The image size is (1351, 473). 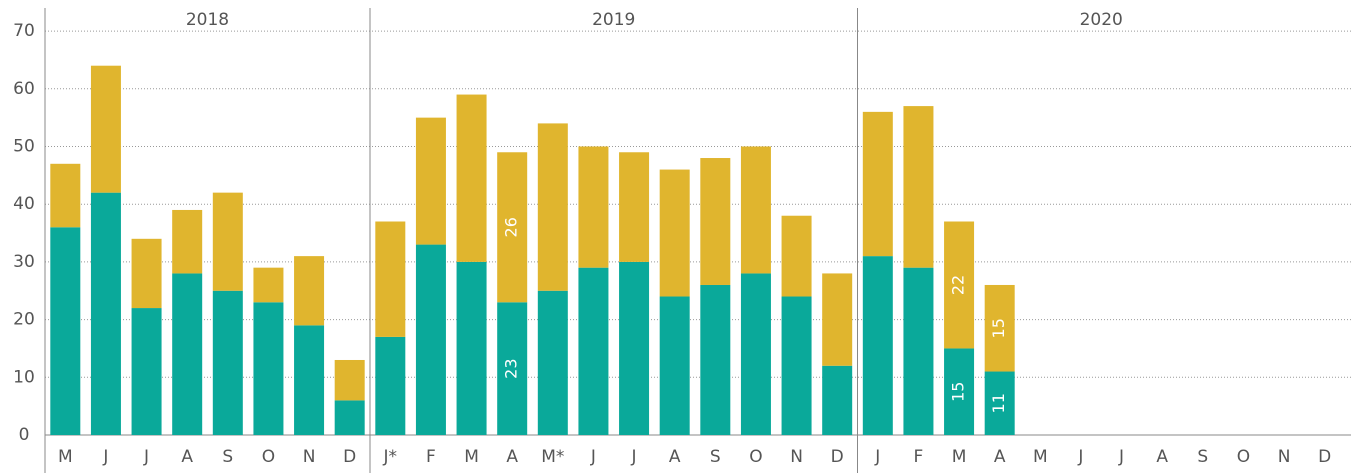 I want to click on y-tick-label: 70, so click(x=24, y=31).